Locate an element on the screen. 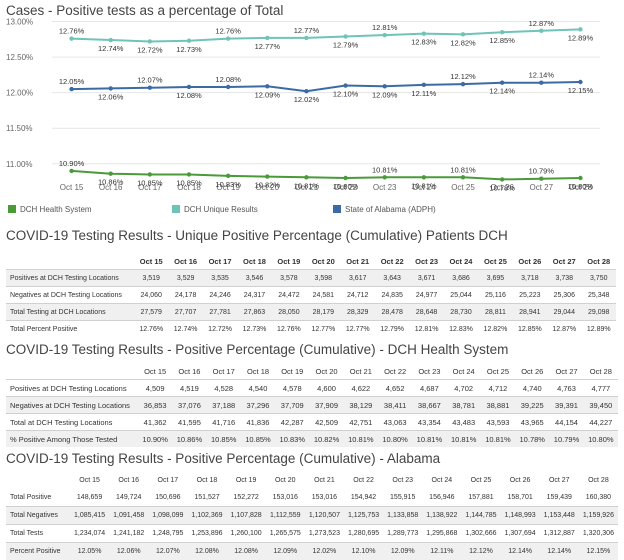  table-cell: 152,272 is located at coordinates (246, 497).